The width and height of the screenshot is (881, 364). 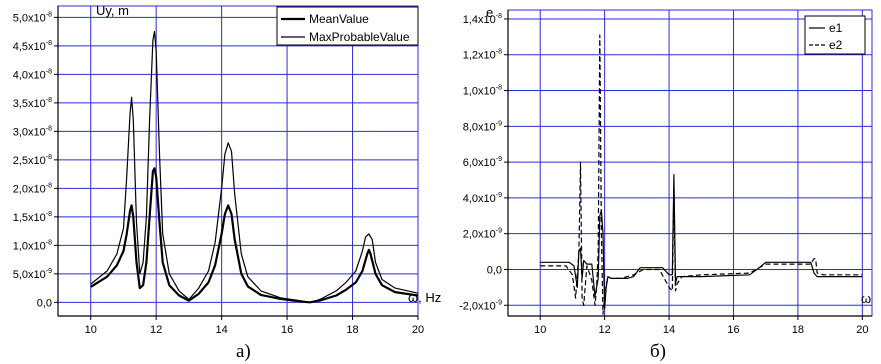 I want to click on legend-entry-label: e1, so click(x=836, y=28).